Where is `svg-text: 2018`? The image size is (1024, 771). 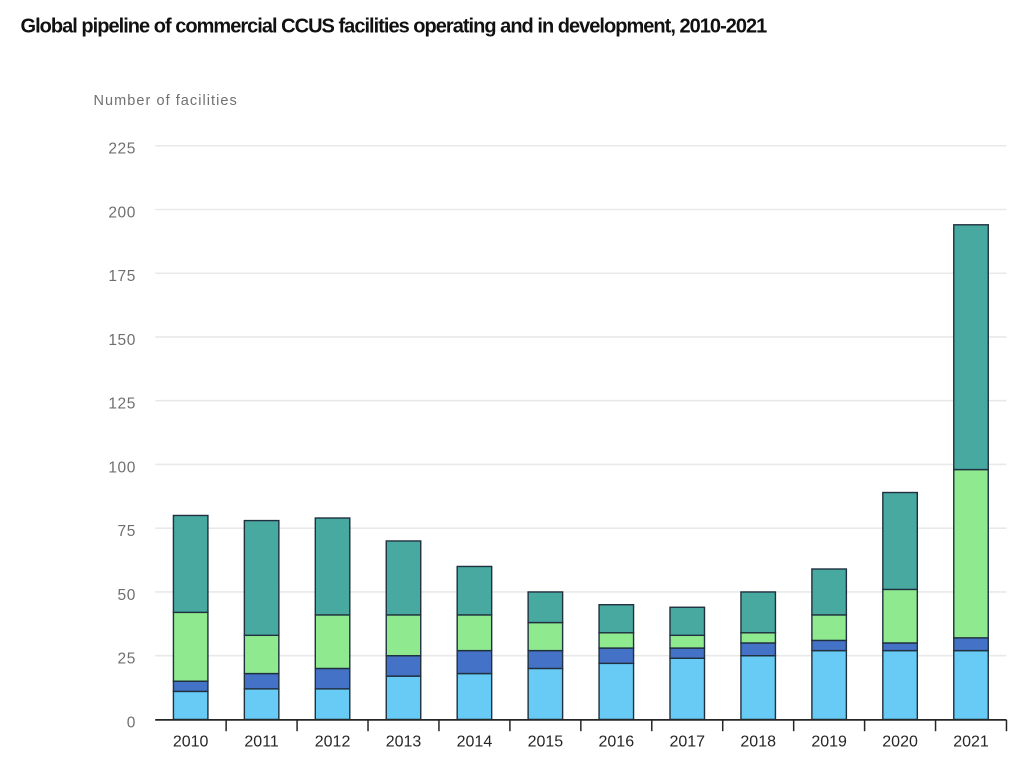 svg-text: 2018 is located at coordinates (758, 742).